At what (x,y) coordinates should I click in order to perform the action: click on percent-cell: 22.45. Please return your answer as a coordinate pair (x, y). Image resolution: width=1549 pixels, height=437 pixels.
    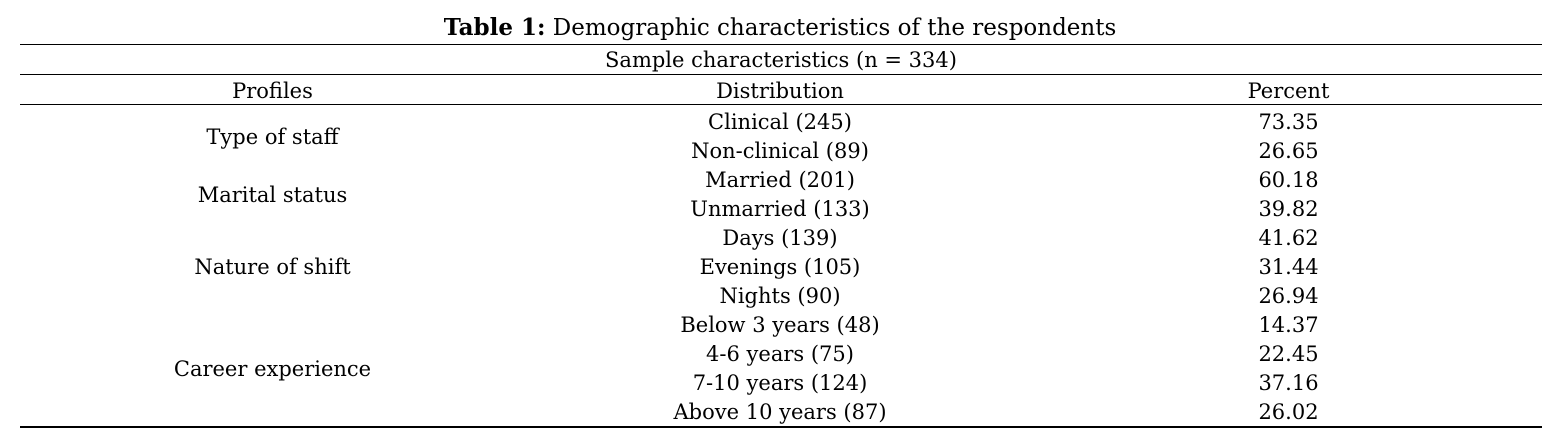
    Looking at the image, I should click on (1288, 354).